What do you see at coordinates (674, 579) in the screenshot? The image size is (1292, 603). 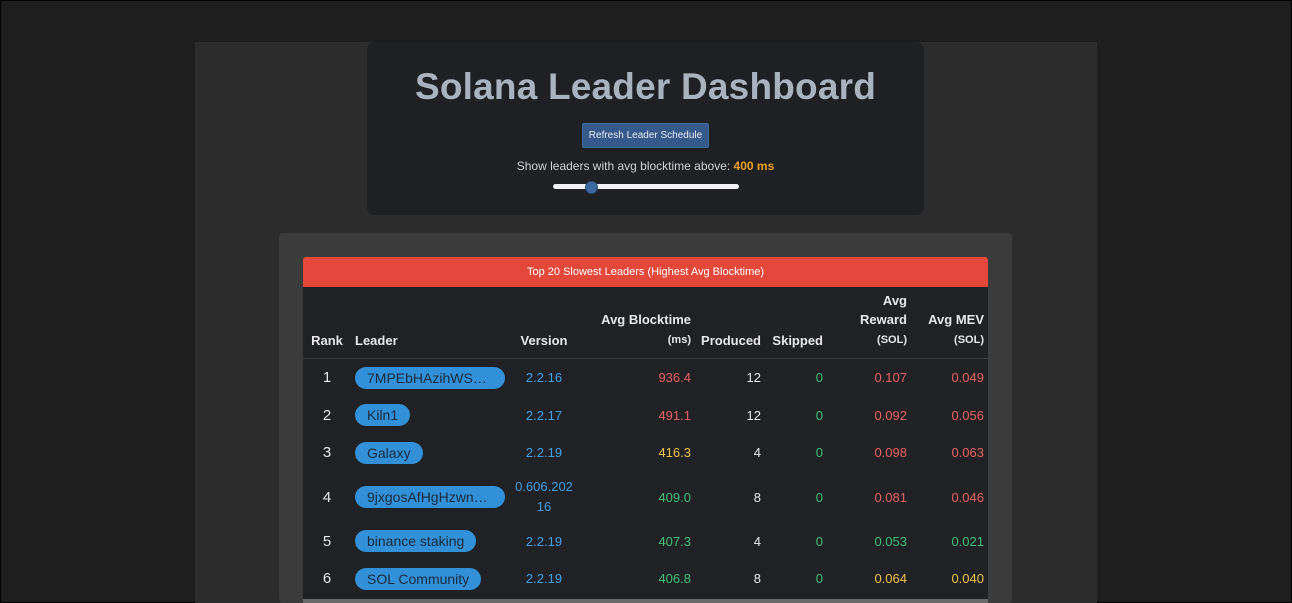 I see `blocktime-cell: 406.8` at bounding box center [674, 579].